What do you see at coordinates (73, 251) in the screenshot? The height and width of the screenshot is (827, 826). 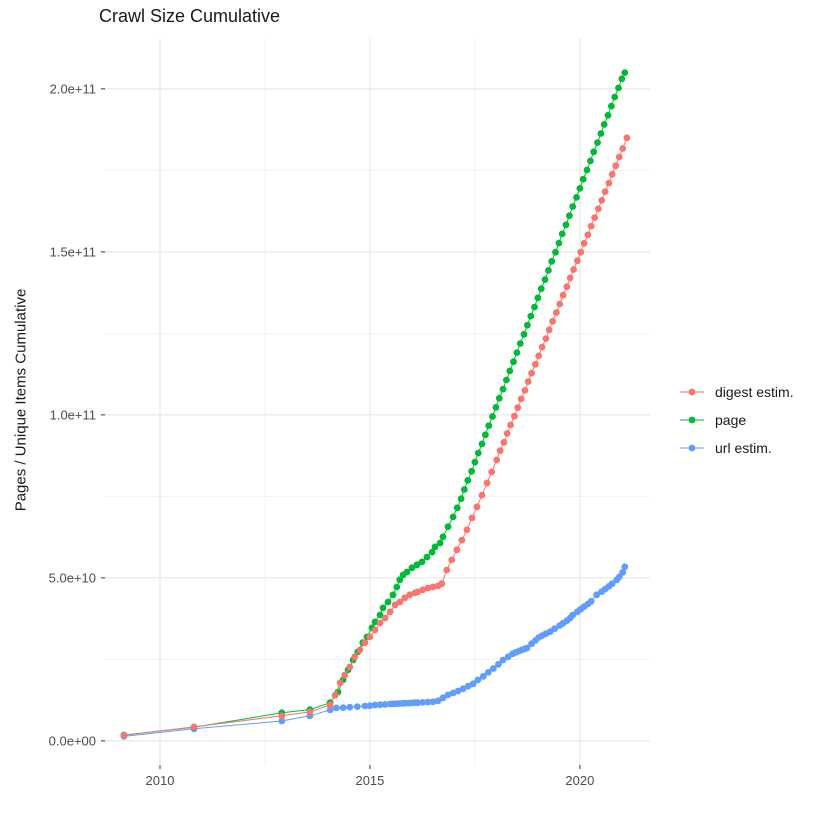 I see `y-tick-label: 1.5e+11` at bounding box center [73, 251].